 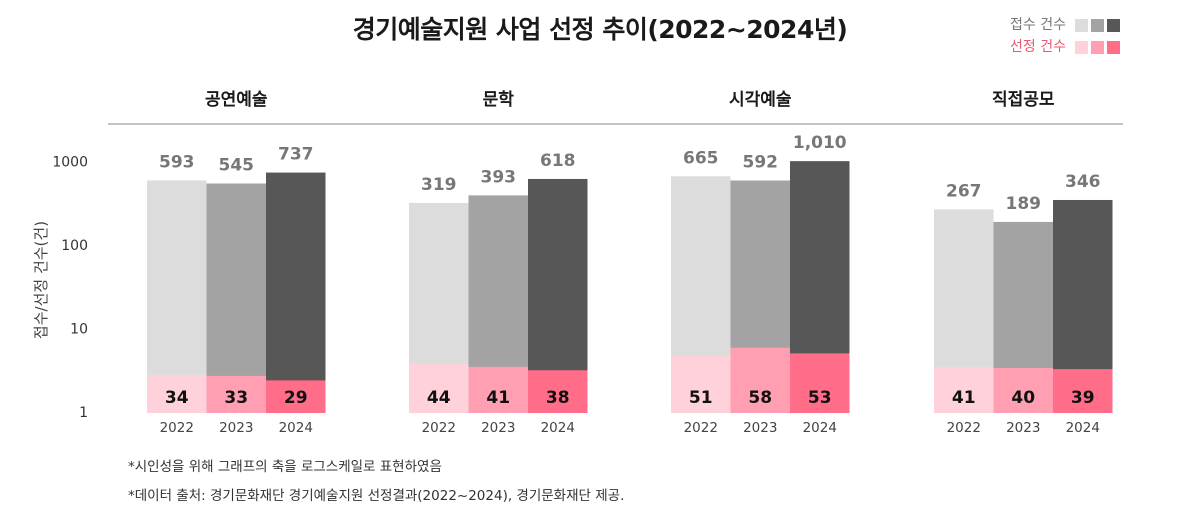 I want to click on selected-value-label: 44, so click(x=439, y=398).